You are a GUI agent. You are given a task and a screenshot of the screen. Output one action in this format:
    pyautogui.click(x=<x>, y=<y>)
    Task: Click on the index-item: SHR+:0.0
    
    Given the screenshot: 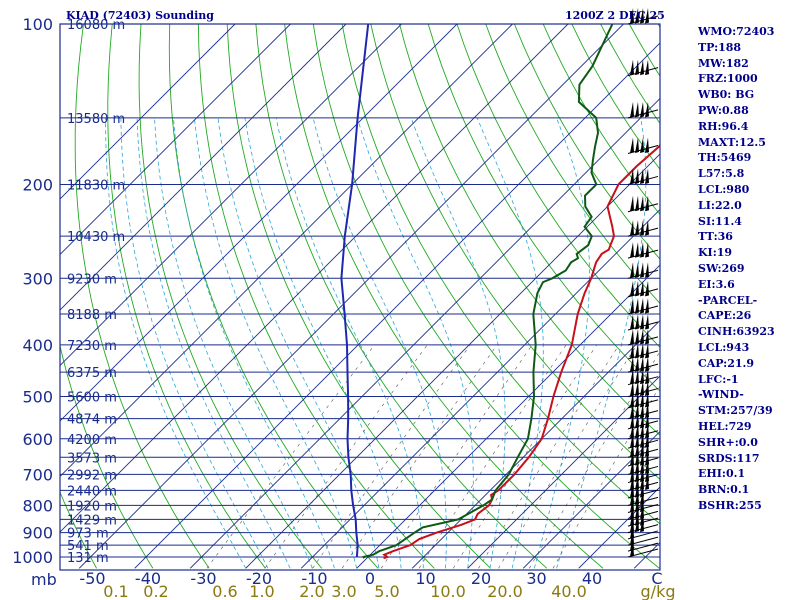 What is the action you would take?
    pyautogui.click(x=728, y=442)
    